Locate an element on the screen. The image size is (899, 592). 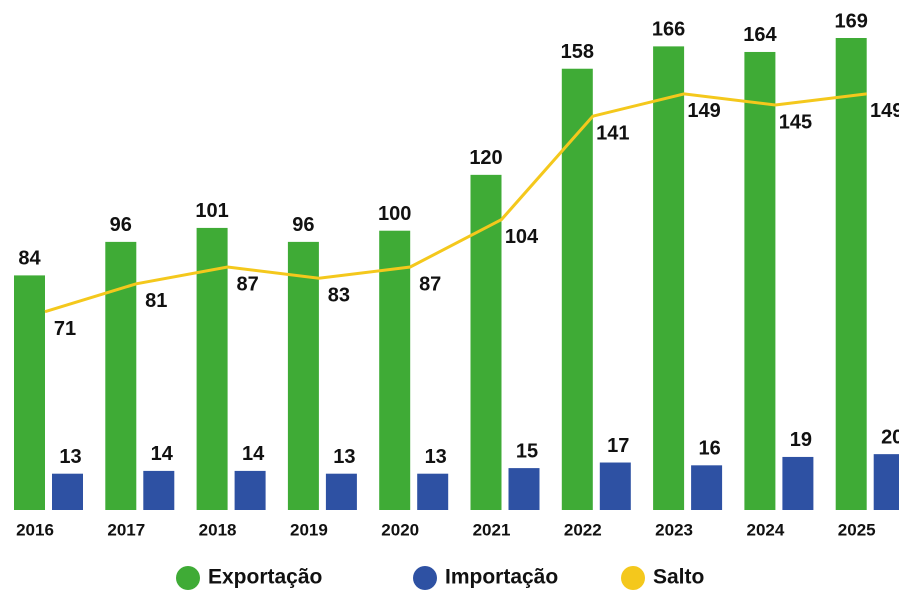
data-label: 81 is located at coordinates (156, 301).